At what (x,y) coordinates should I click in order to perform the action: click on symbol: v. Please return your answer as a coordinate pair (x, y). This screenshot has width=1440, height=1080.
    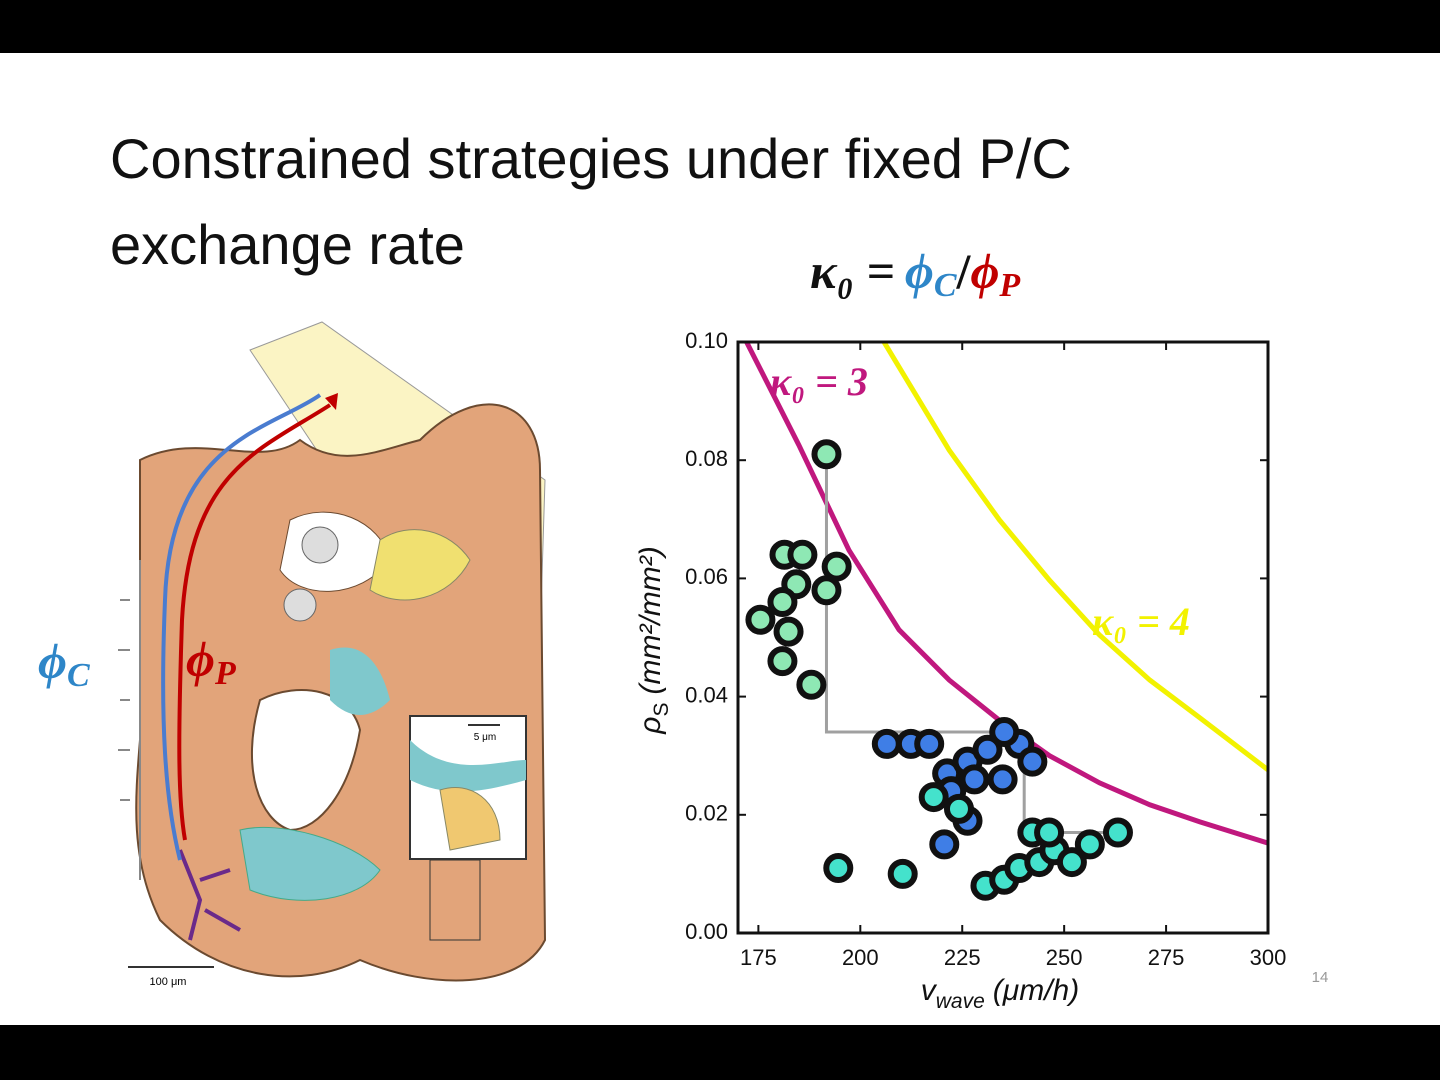
    Looking at the image, I should click on (929, 990).